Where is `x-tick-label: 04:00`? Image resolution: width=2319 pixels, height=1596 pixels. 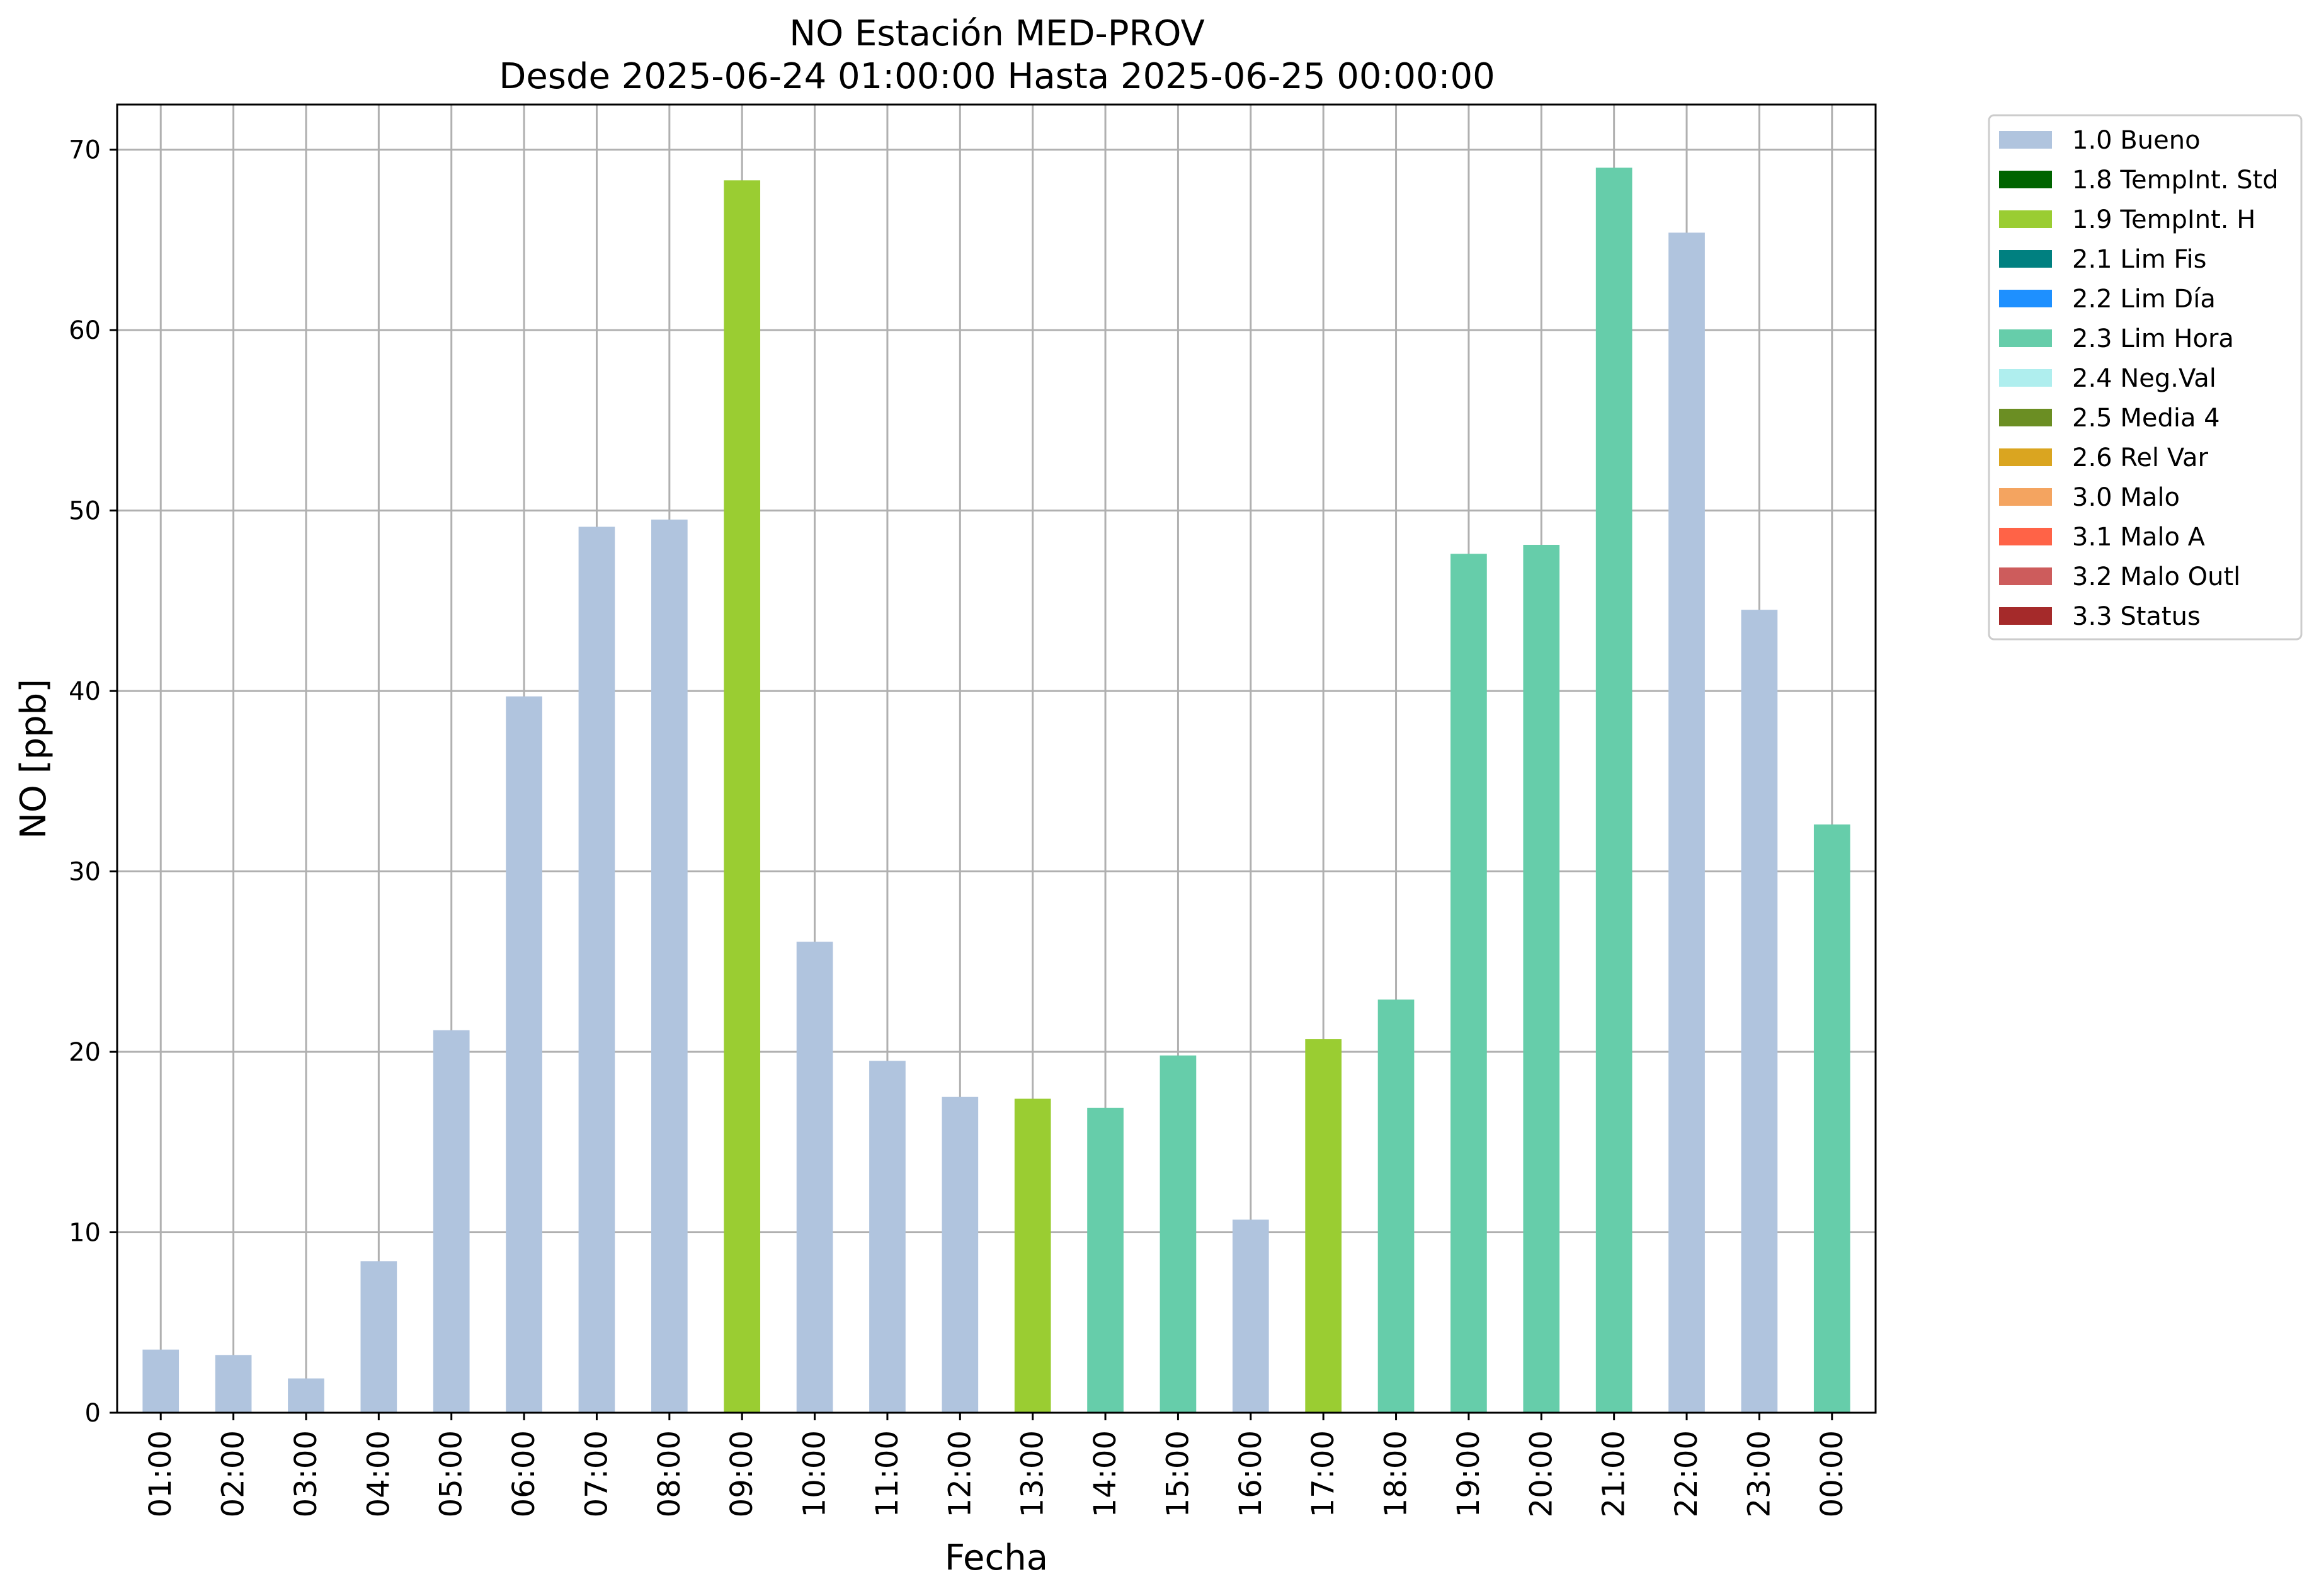 x-tick-label: 04:00 is located at coordinates (378, 1473).